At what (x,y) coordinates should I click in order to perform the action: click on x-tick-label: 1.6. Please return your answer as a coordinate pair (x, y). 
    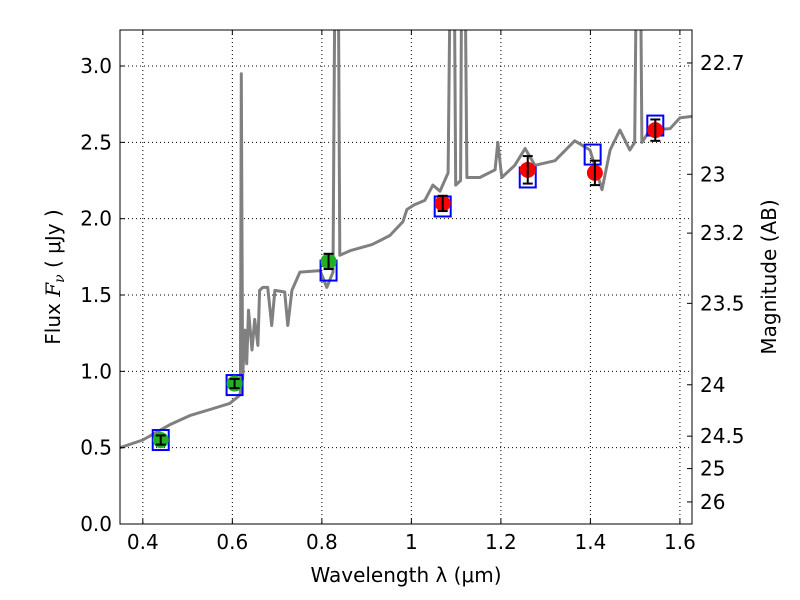
    Looking at the image, I should click on (680, 542).